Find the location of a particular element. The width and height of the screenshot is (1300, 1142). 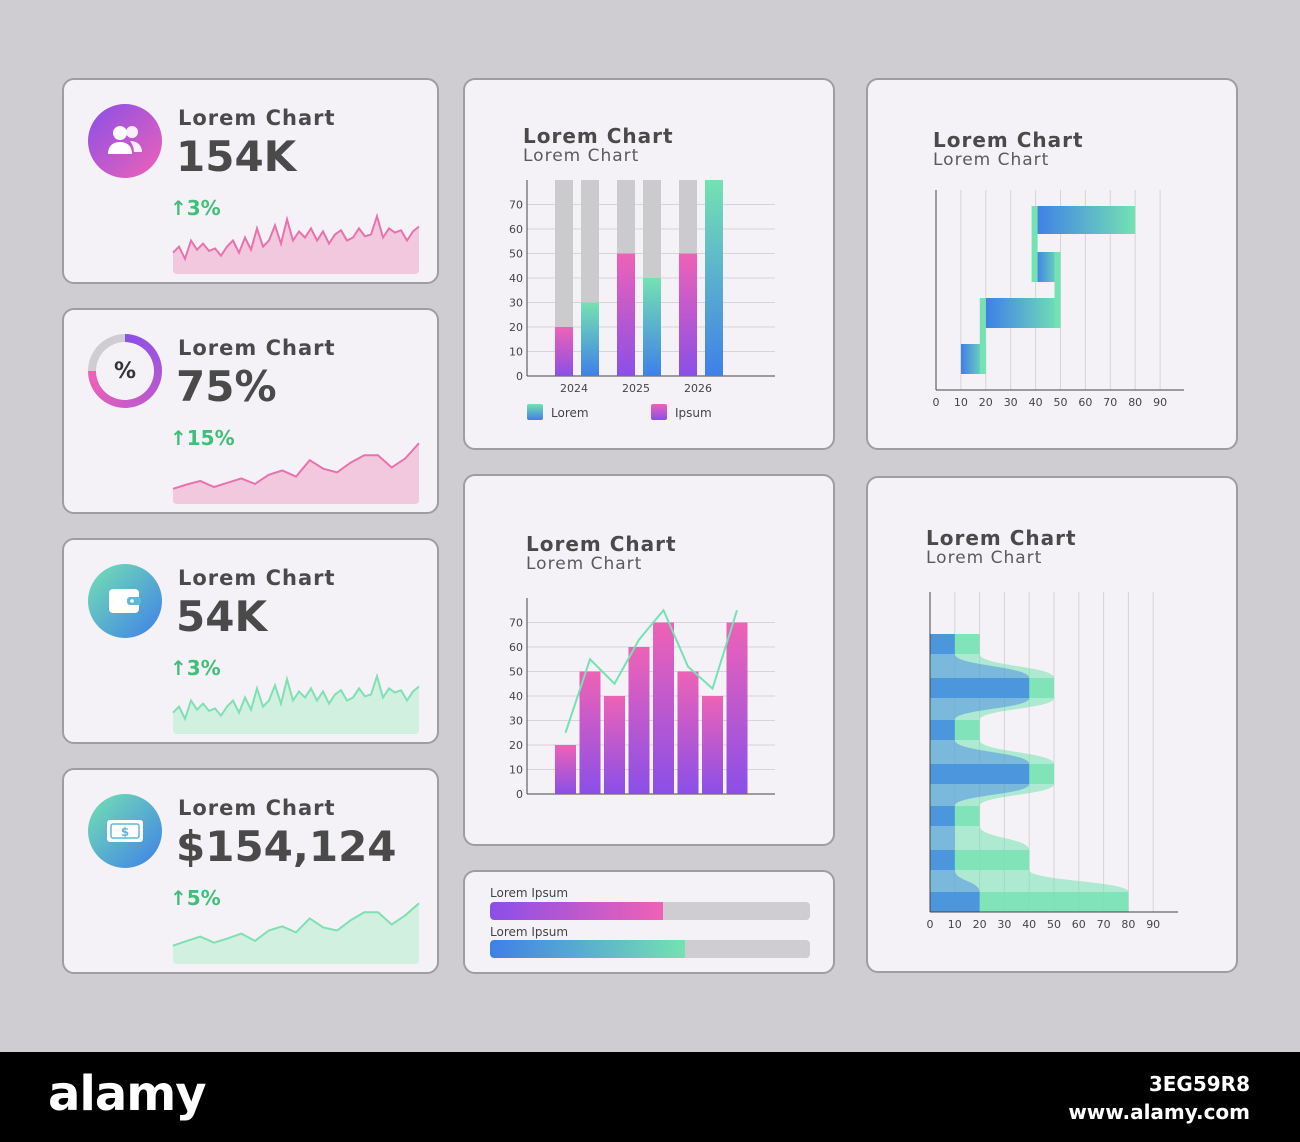

kpi-delta-value: 5% is located at coordinates (203, 898).